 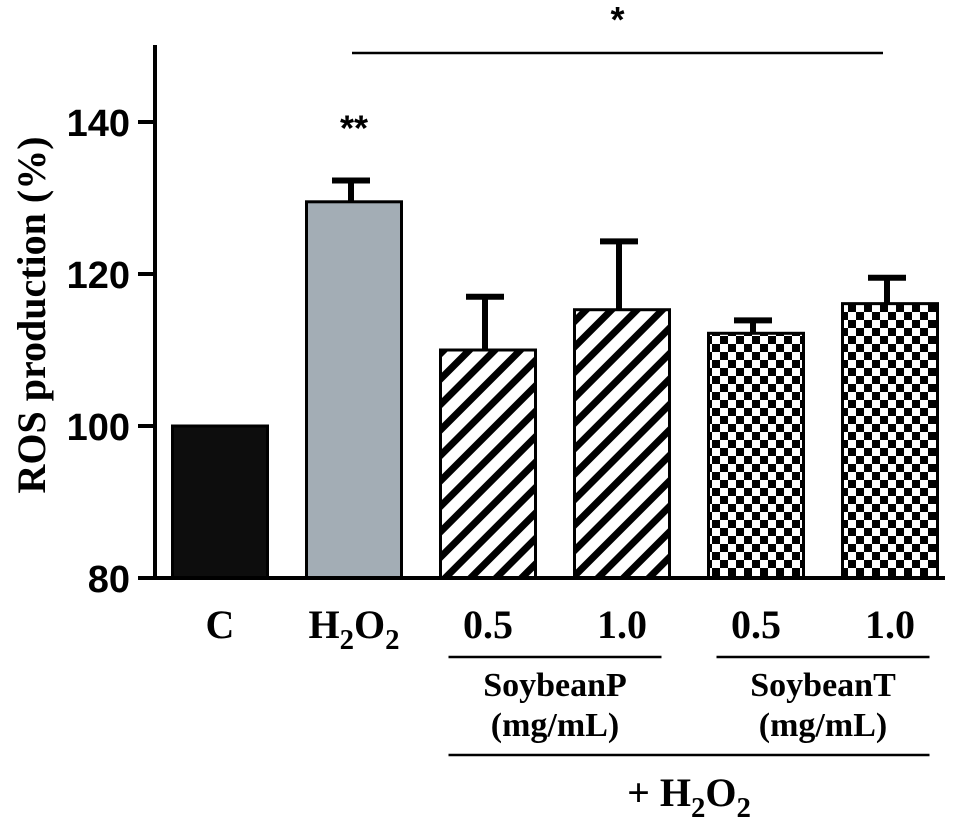 I want to click on y-tick-label: 100, so click(x=98, y=428).